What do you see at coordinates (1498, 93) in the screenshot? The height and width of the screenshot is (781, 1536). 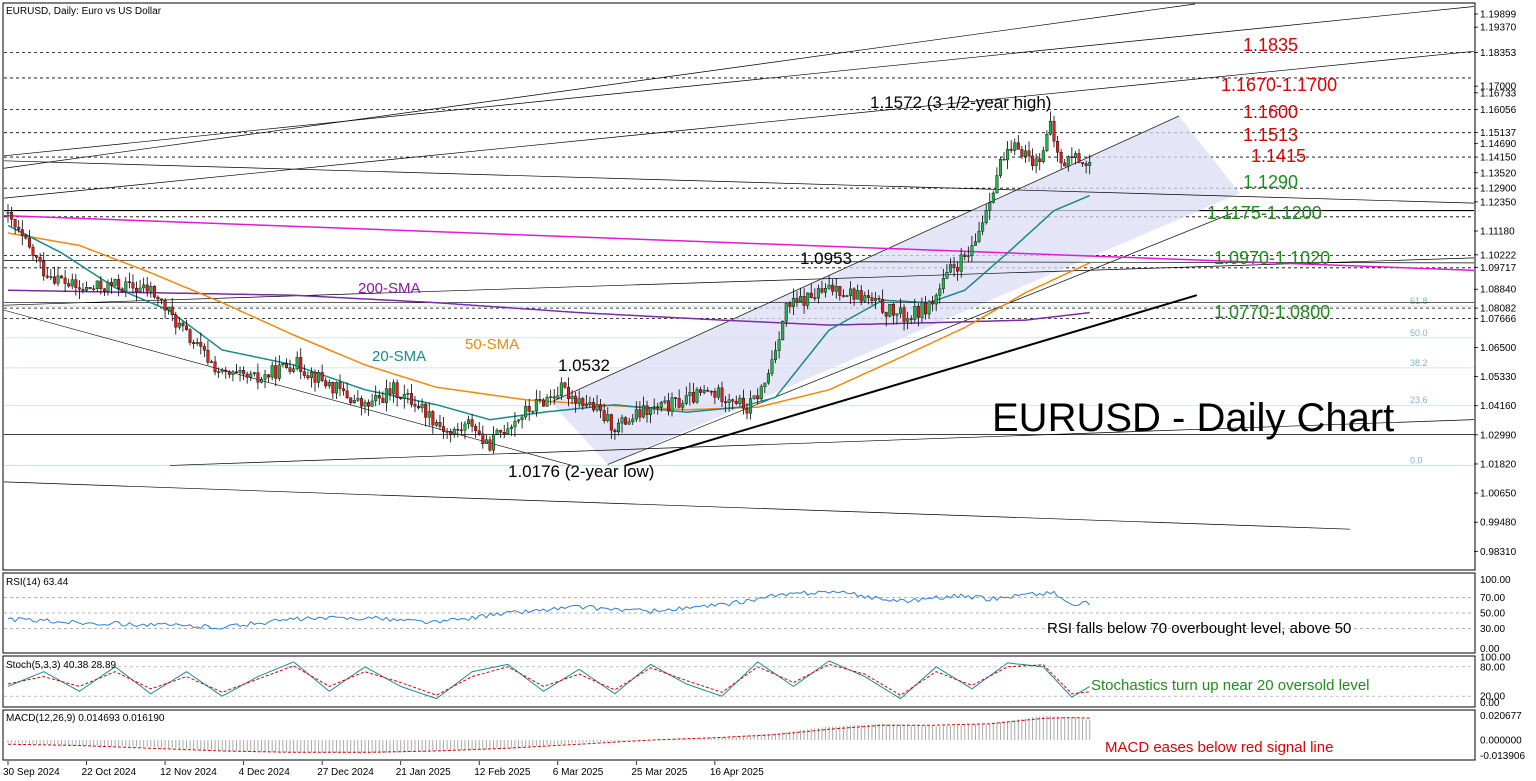 I see `price-tick-label: 1.16733` at bounding box center [1498, 93].